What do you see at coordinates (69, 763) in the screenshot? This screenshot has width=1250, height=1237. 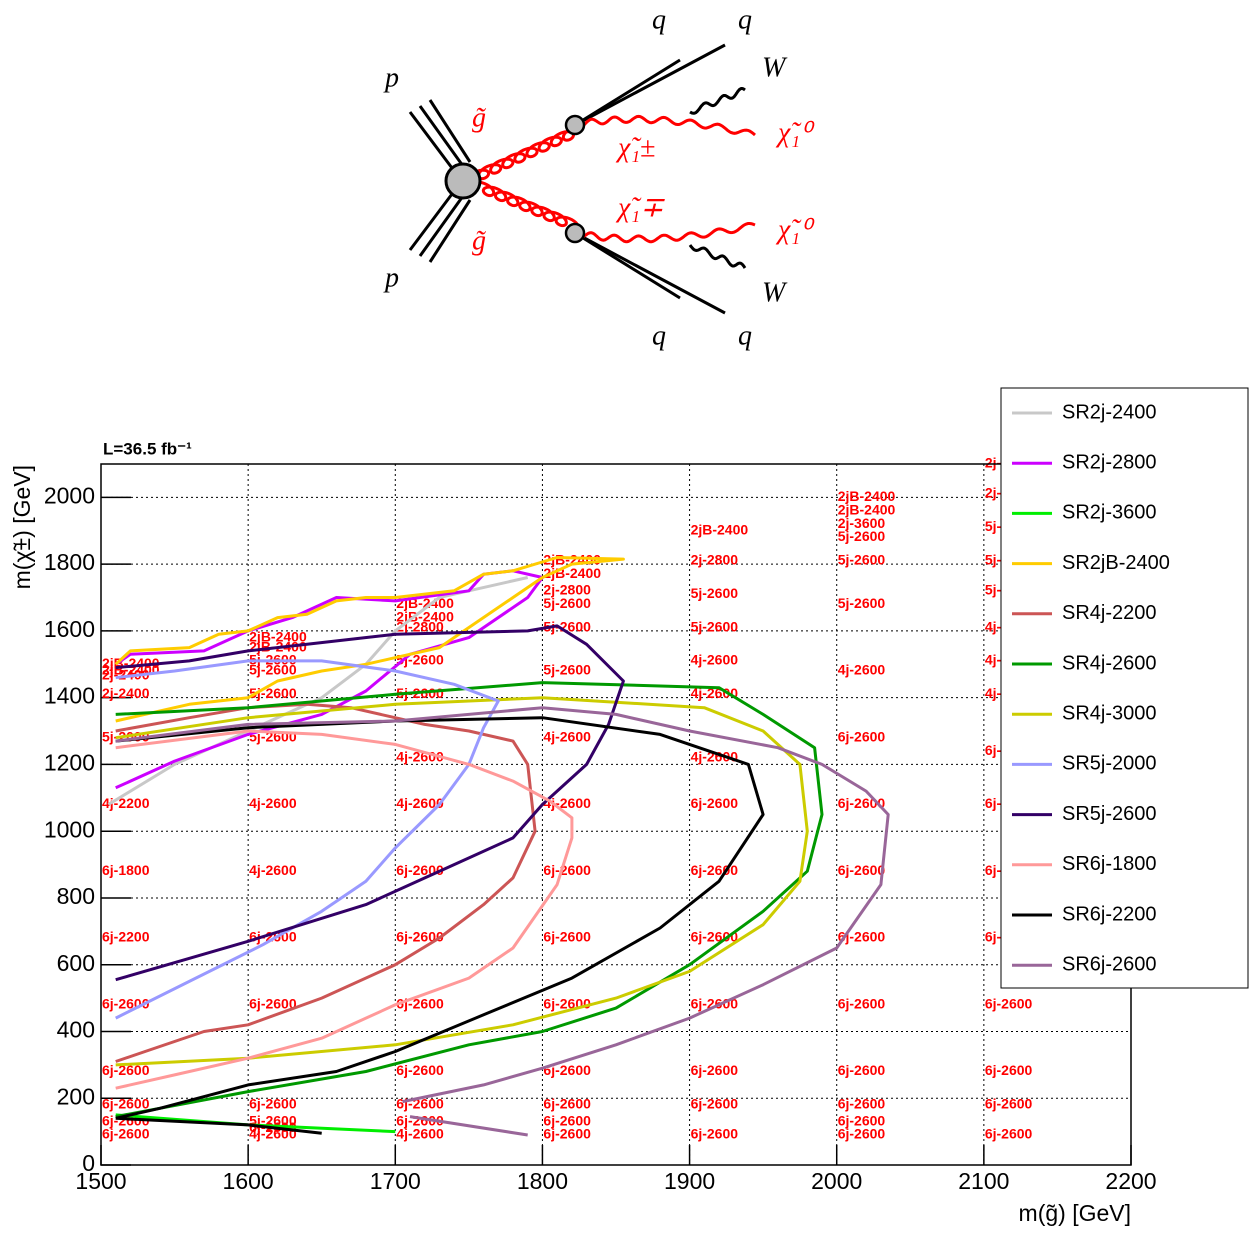 I see `y-tick-label: 1200` at bounding box center [69, 763].